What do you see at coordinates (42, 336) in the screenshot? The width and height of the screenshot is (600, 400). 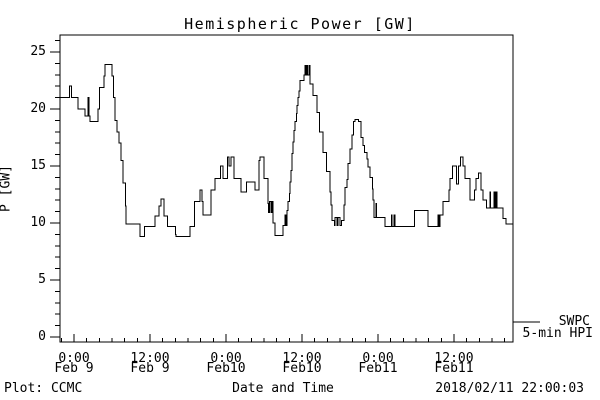 I see `y-tick-label: 0` at bounding box center [42, 336].